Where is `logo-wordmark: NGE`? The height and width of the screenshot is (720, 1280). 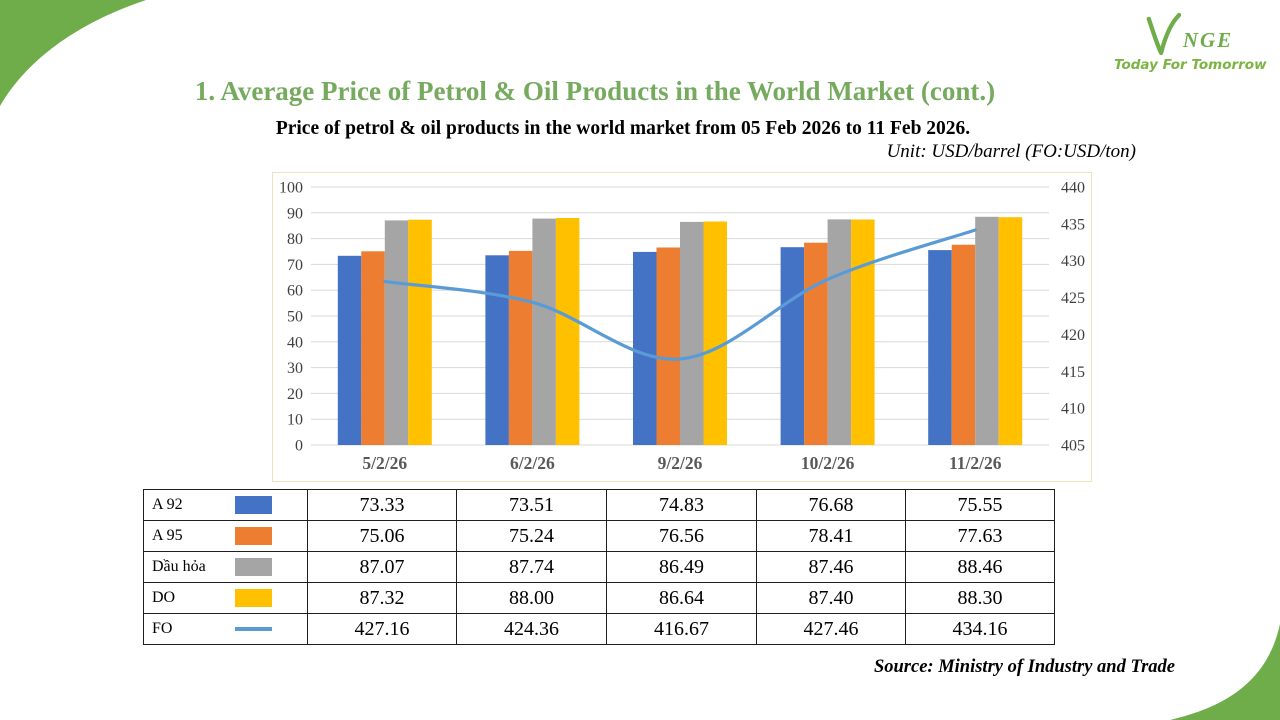
logo-wordmark: NGE is located at coordinates (1189, 34).